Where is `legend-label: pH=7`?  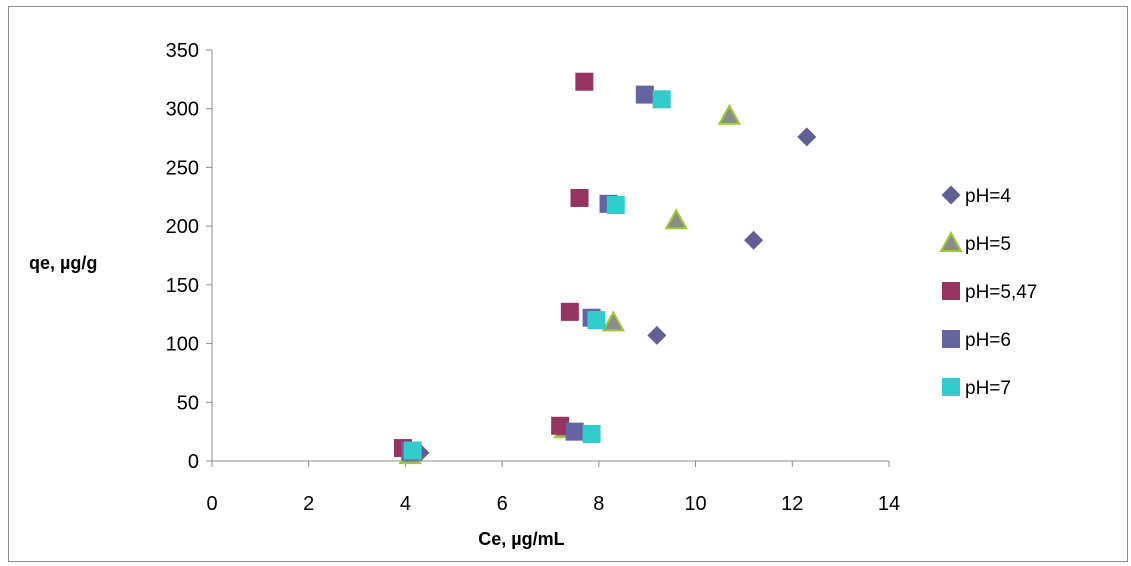
legend-label: pH=7 is located at coordinates (988, 388).